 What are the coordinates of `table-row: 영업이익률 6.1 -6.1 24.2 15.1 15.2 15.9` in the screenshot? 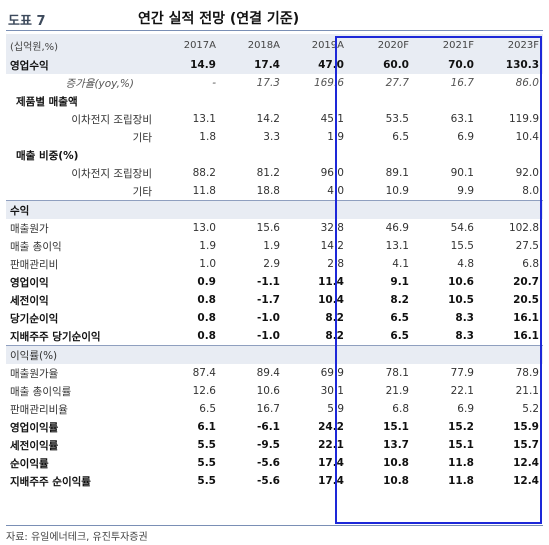 It's located at (274, 427).